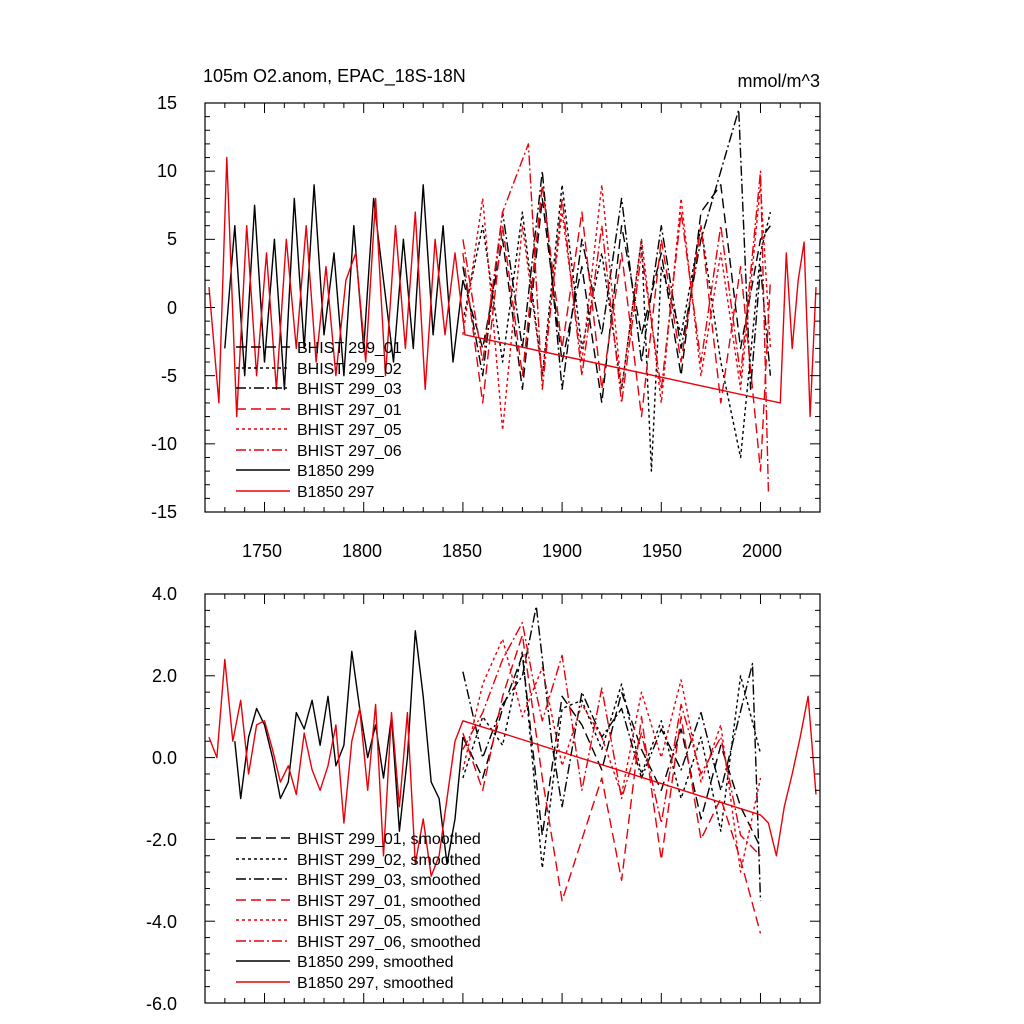 Image resolution: width=1024 pixels, height=1024 pixels. I want to click on top-legend-entry: BHIST 297_06, so click(319, 451).